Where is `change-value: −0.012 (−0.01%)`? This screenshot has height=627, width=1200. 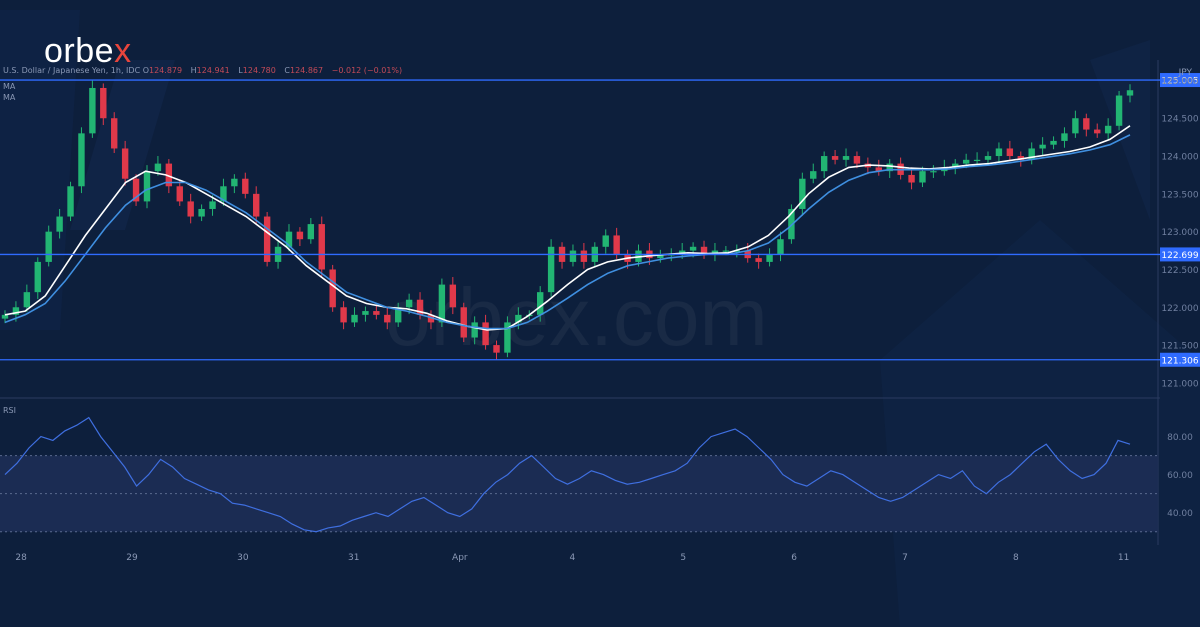
change-value: −0.012 (−0.01%) is located at coordinates (367, 70).